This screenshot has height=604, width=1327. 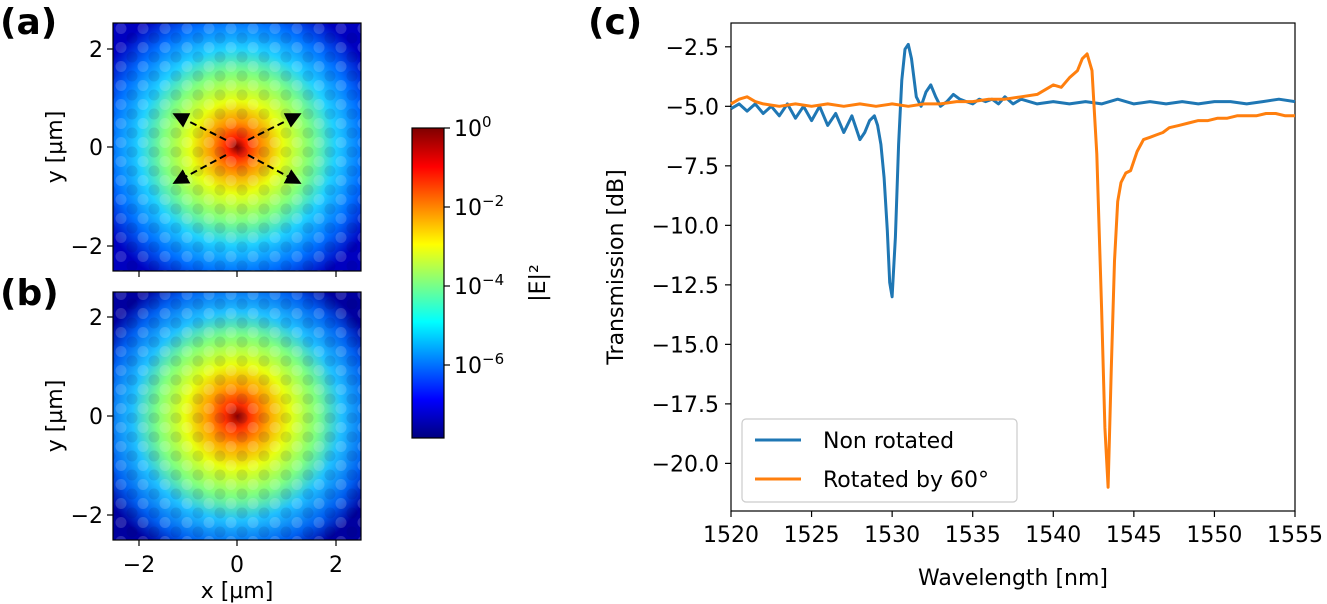 I want to click on b-ytick-top: 2, so click(x=96, y=318).